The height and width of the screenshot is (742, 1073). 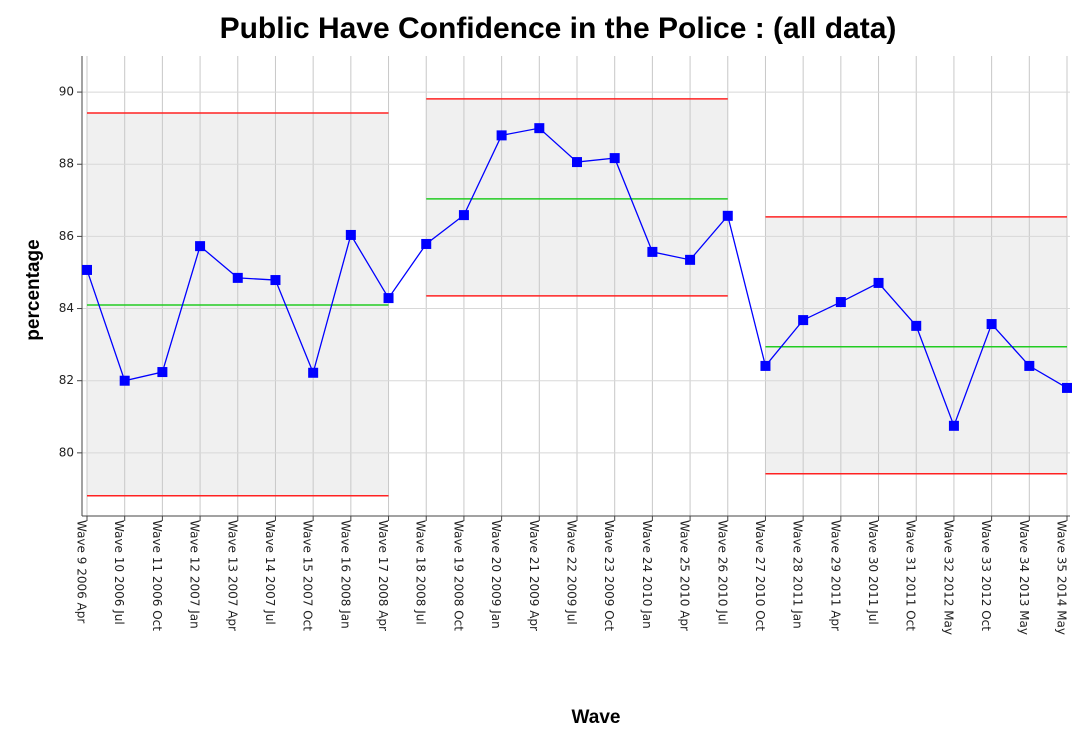 What do you see at coordinates (82, 571) in the screenshot?
I see `x-tick-label: Wave 9 2006 Apr` at bounding box center [82, 571].